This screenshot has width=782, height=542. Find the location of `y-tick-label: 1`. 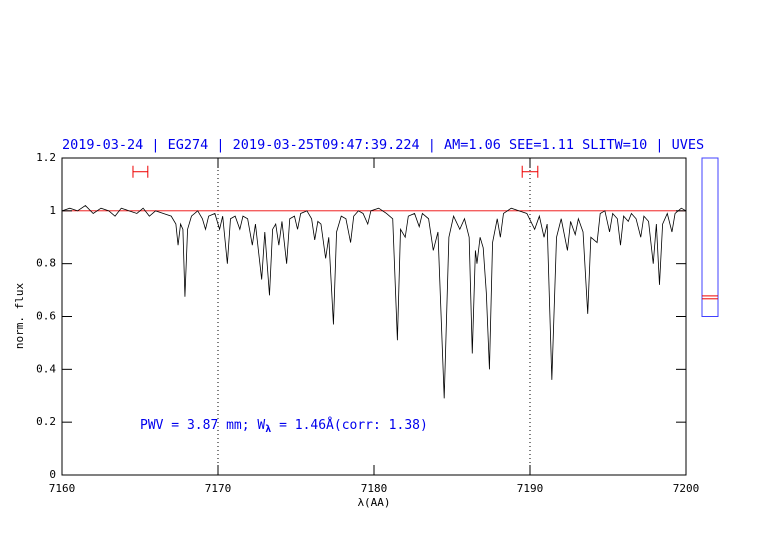

y-tick-label: 1 is located at coordinates (52, 210).